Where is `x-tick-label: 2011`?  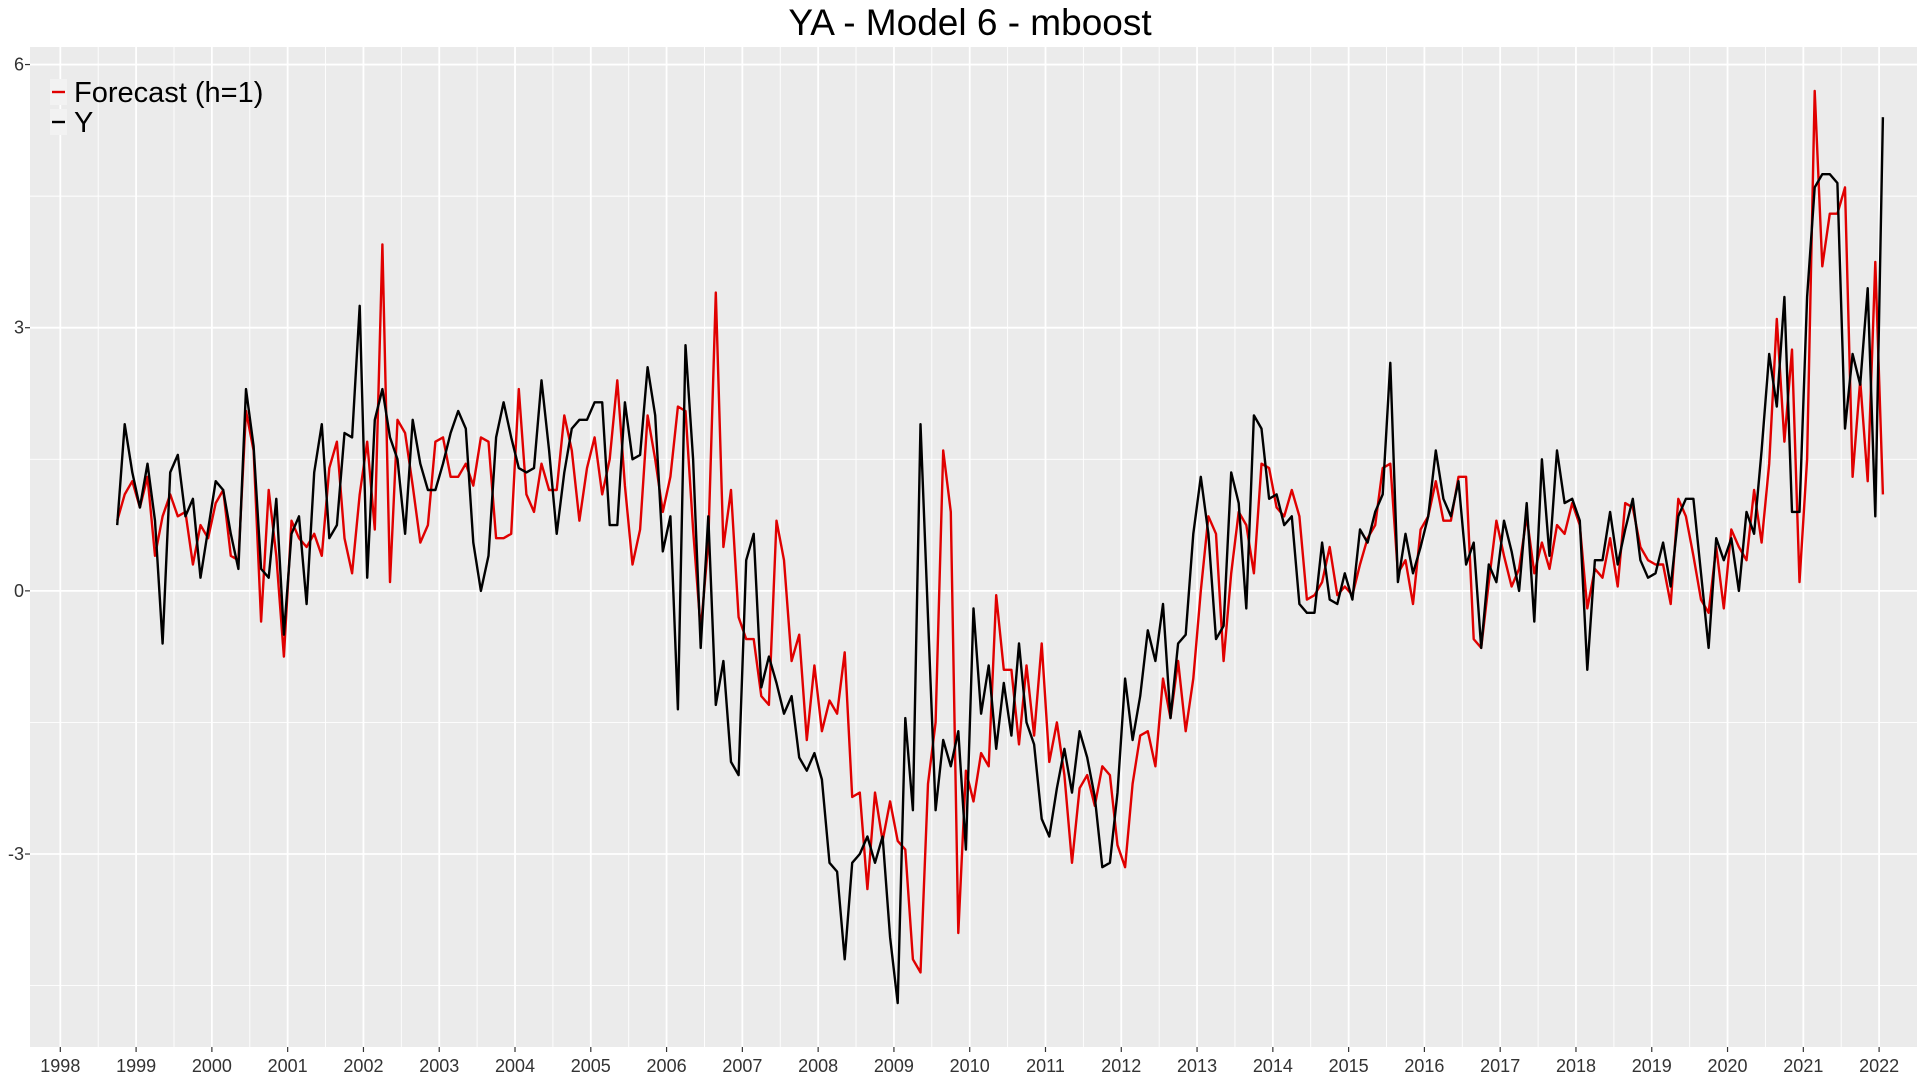 x-tick-label: 2011 is located at coordinates (1045, 1066).